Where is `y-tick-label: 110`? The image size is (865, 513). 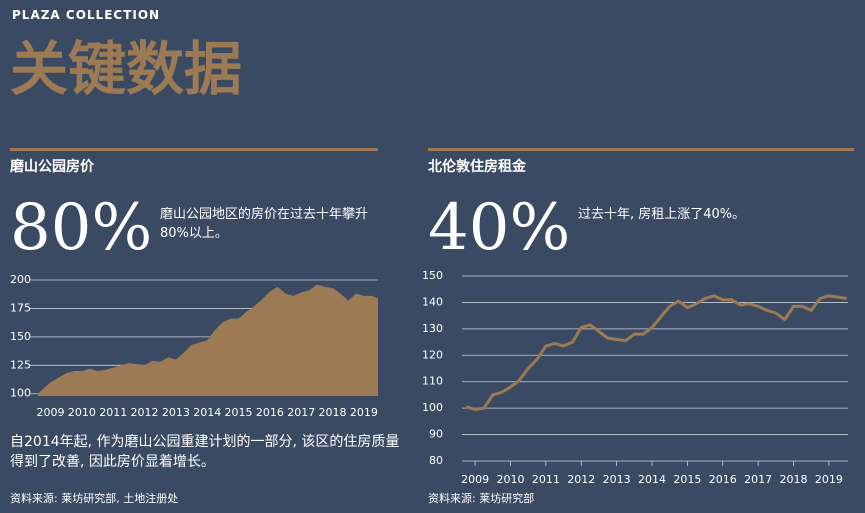
y-tick-label: 110 is located at coordinates (432, 381).